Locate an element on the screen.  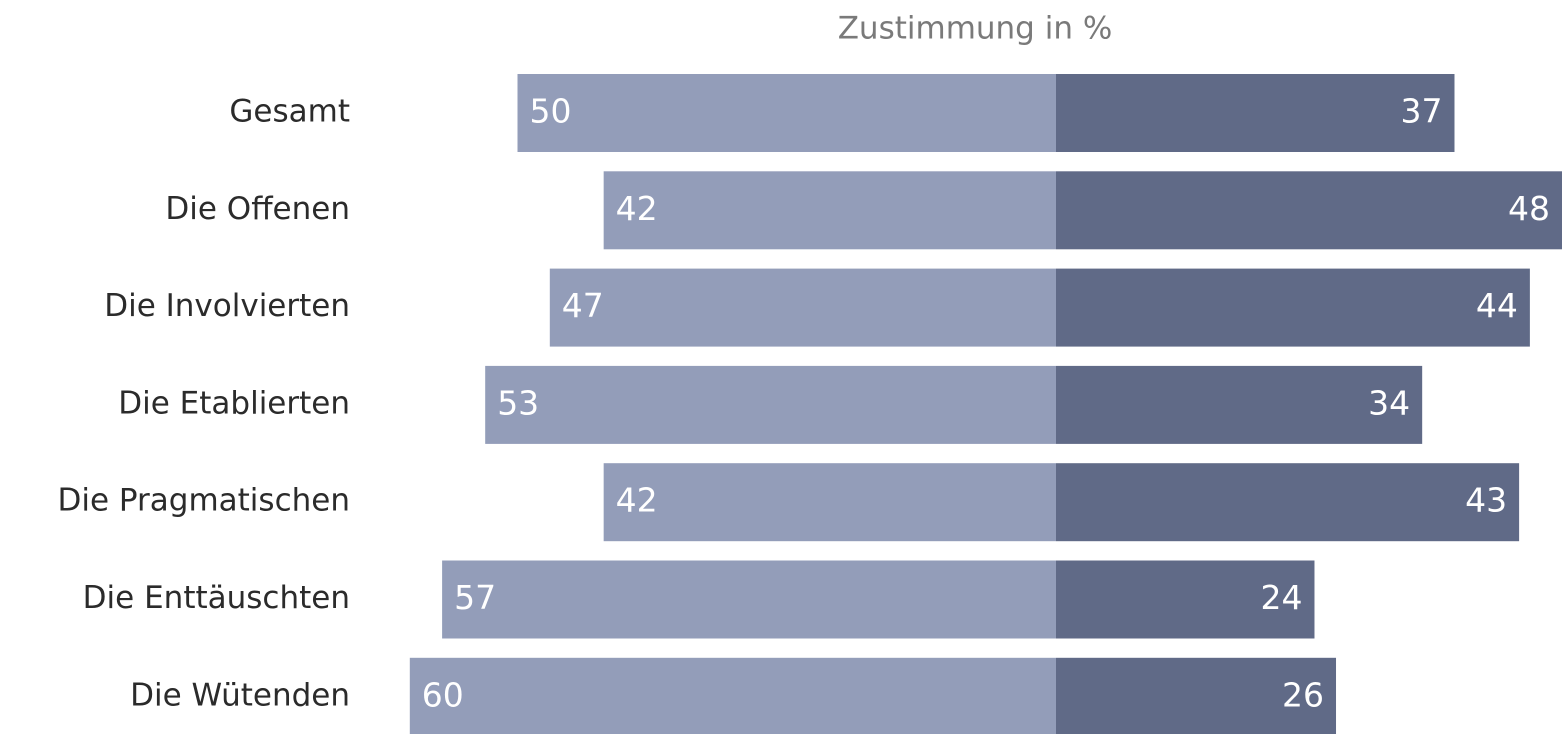
chart-title: Zustimmung in % is located at coordinates (975, 29).